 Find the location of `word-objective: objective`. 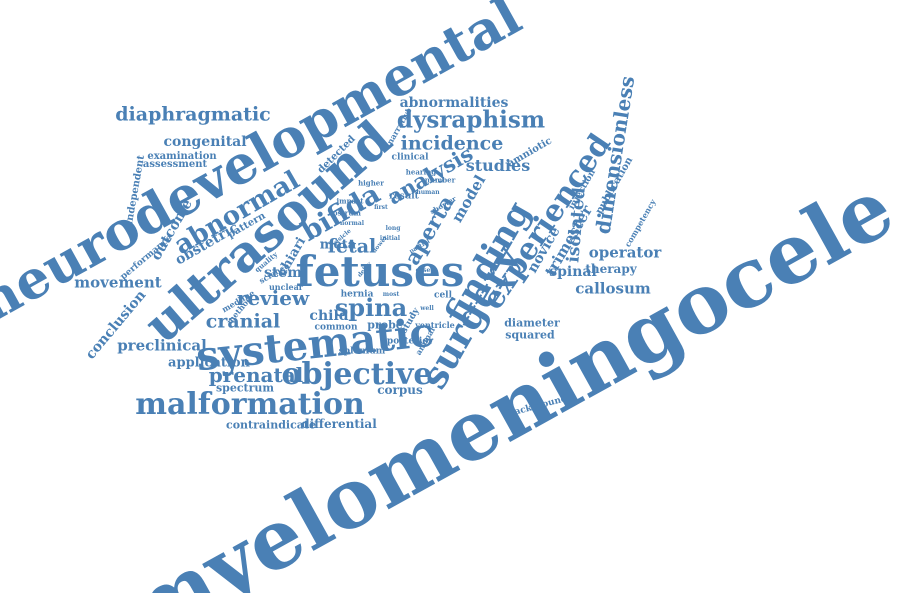

word-objective: objective is located at coordinates (357, 374).